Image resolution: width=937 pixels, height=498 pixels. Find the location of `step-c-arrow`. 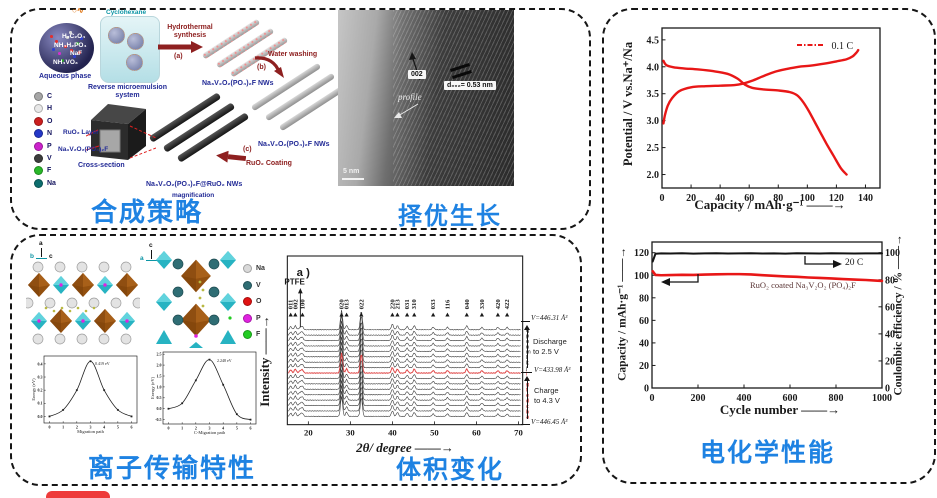

step-c-arrow is located at coordinates (231, 156).